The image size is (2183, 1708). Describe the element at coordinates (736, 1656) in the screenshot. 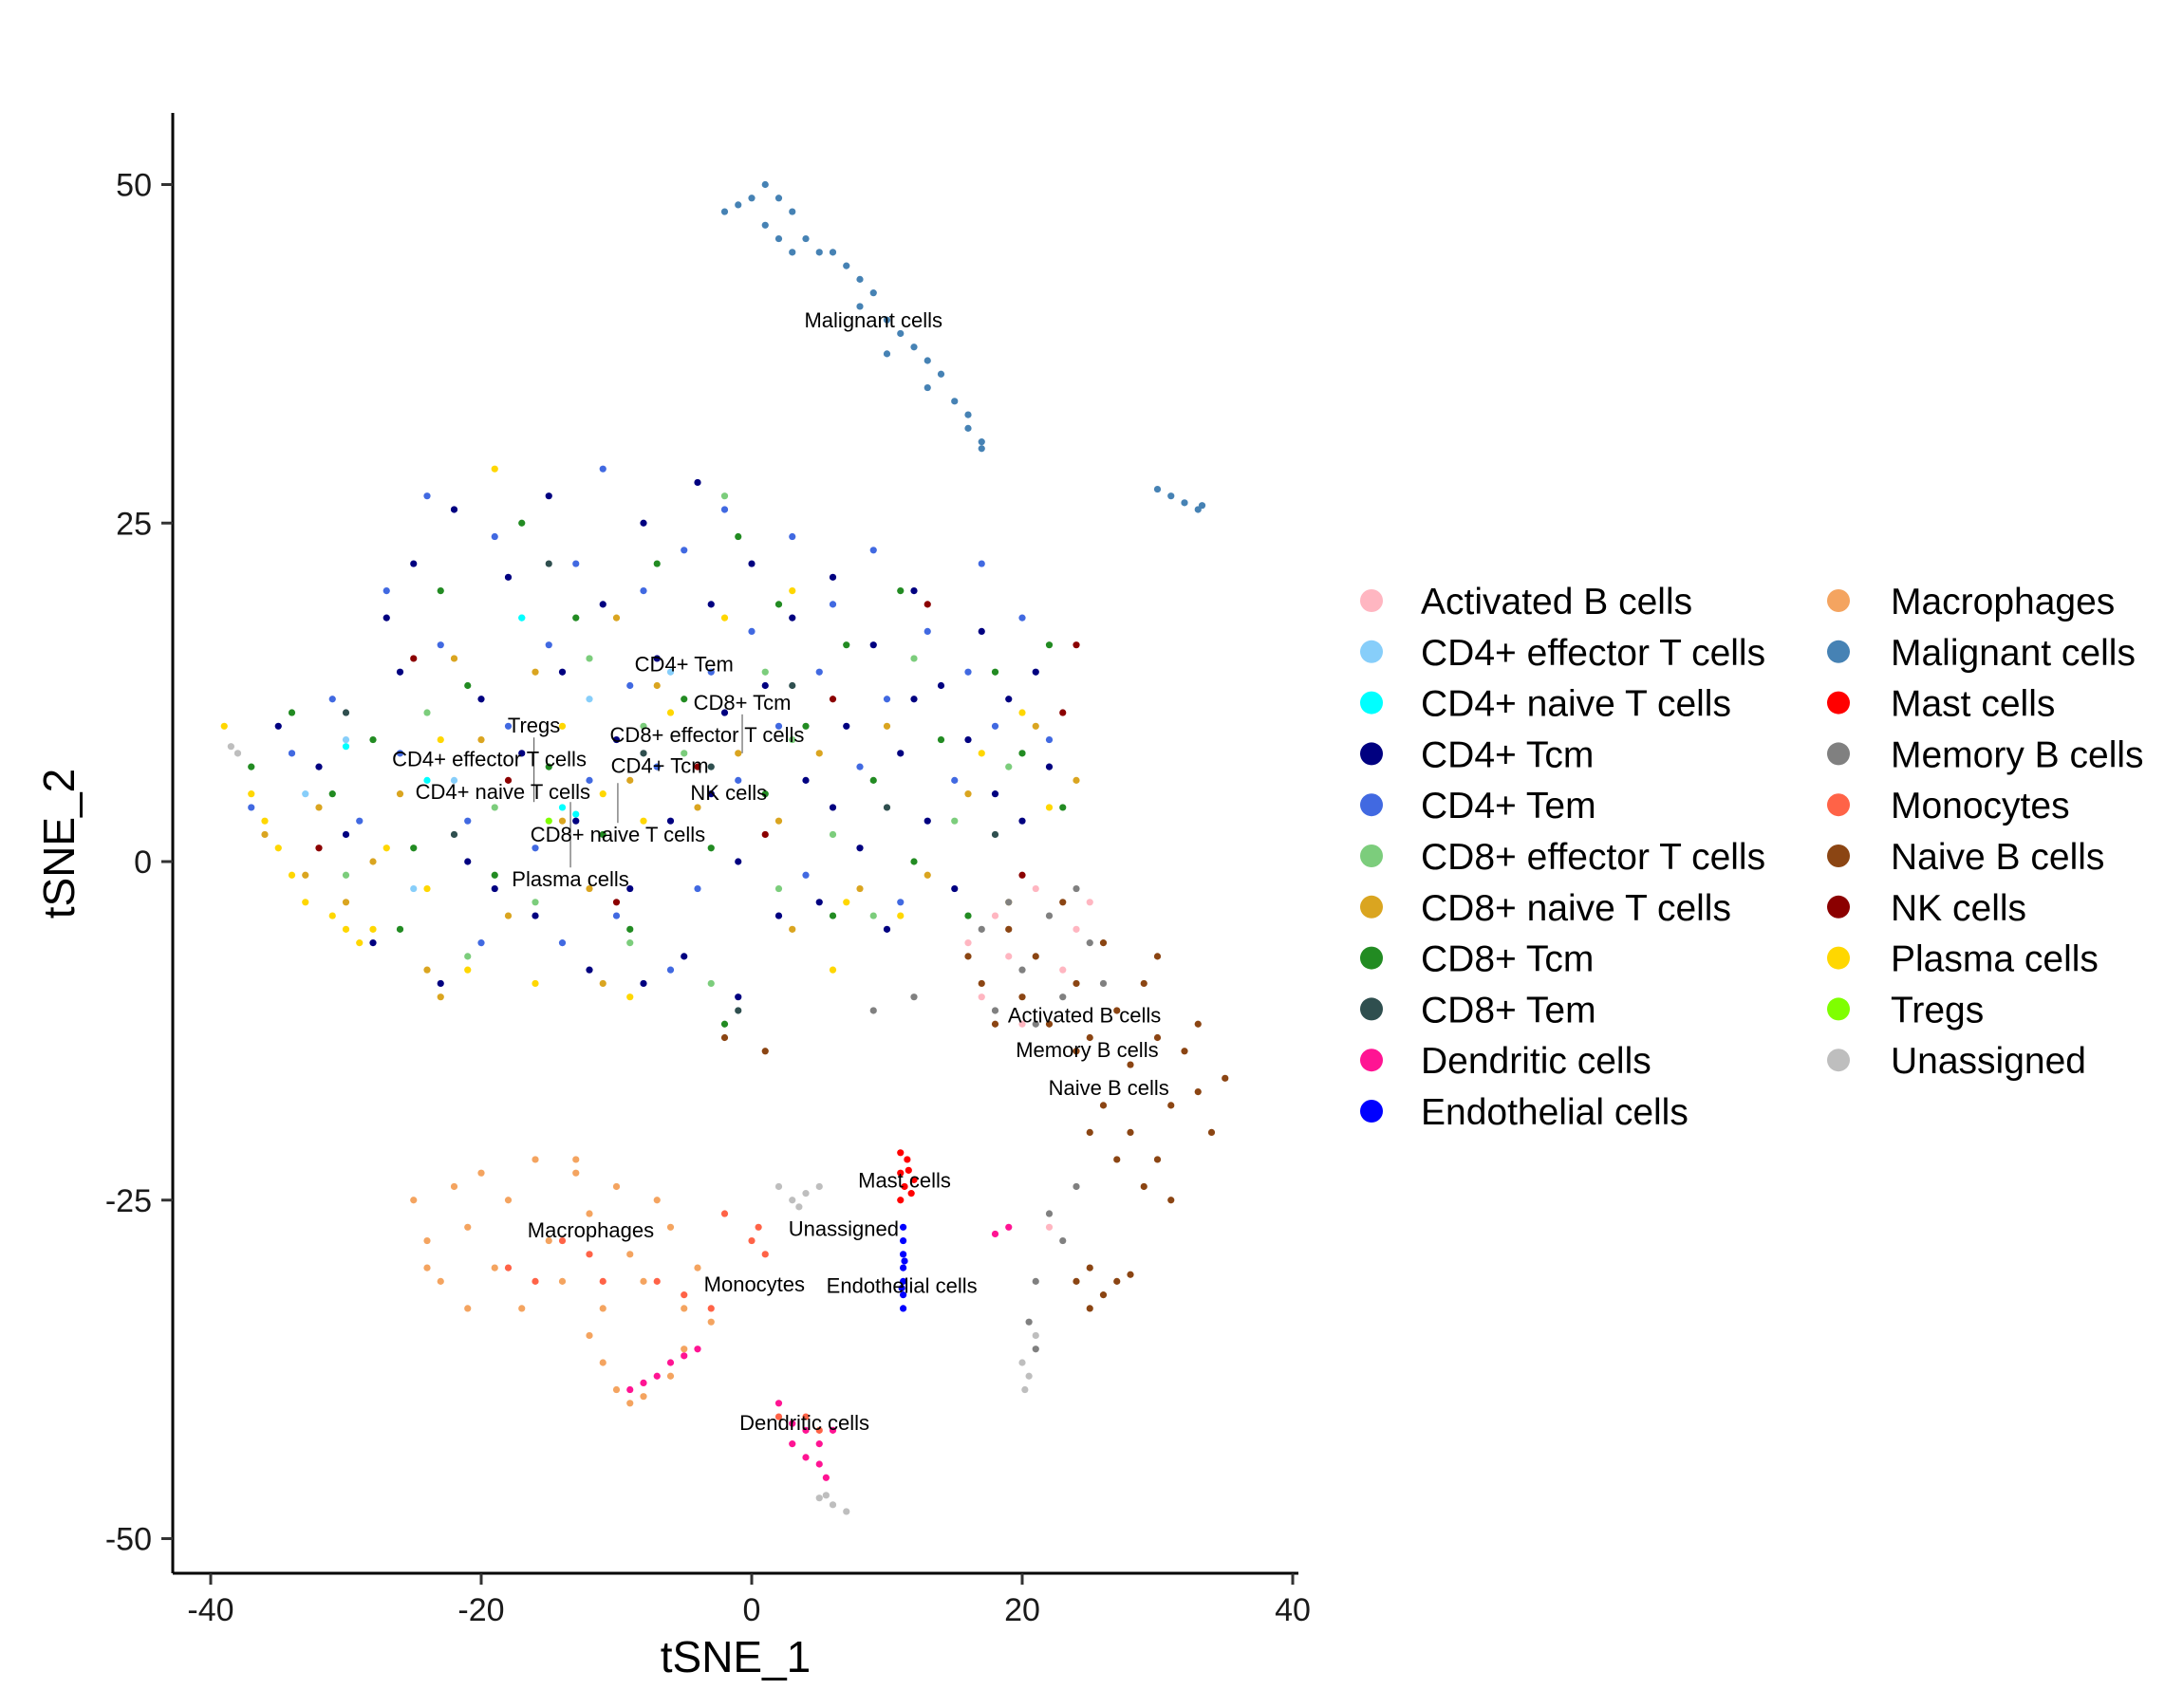

I see `x-axis-title: tSNE_1` at that location.